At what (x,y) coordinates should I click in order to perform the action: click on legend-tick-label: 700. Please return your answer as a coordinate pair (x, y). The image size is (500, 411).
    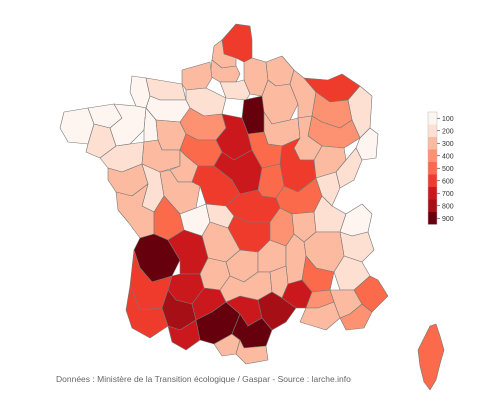
    Looking at the image, I should click on (448, 194).